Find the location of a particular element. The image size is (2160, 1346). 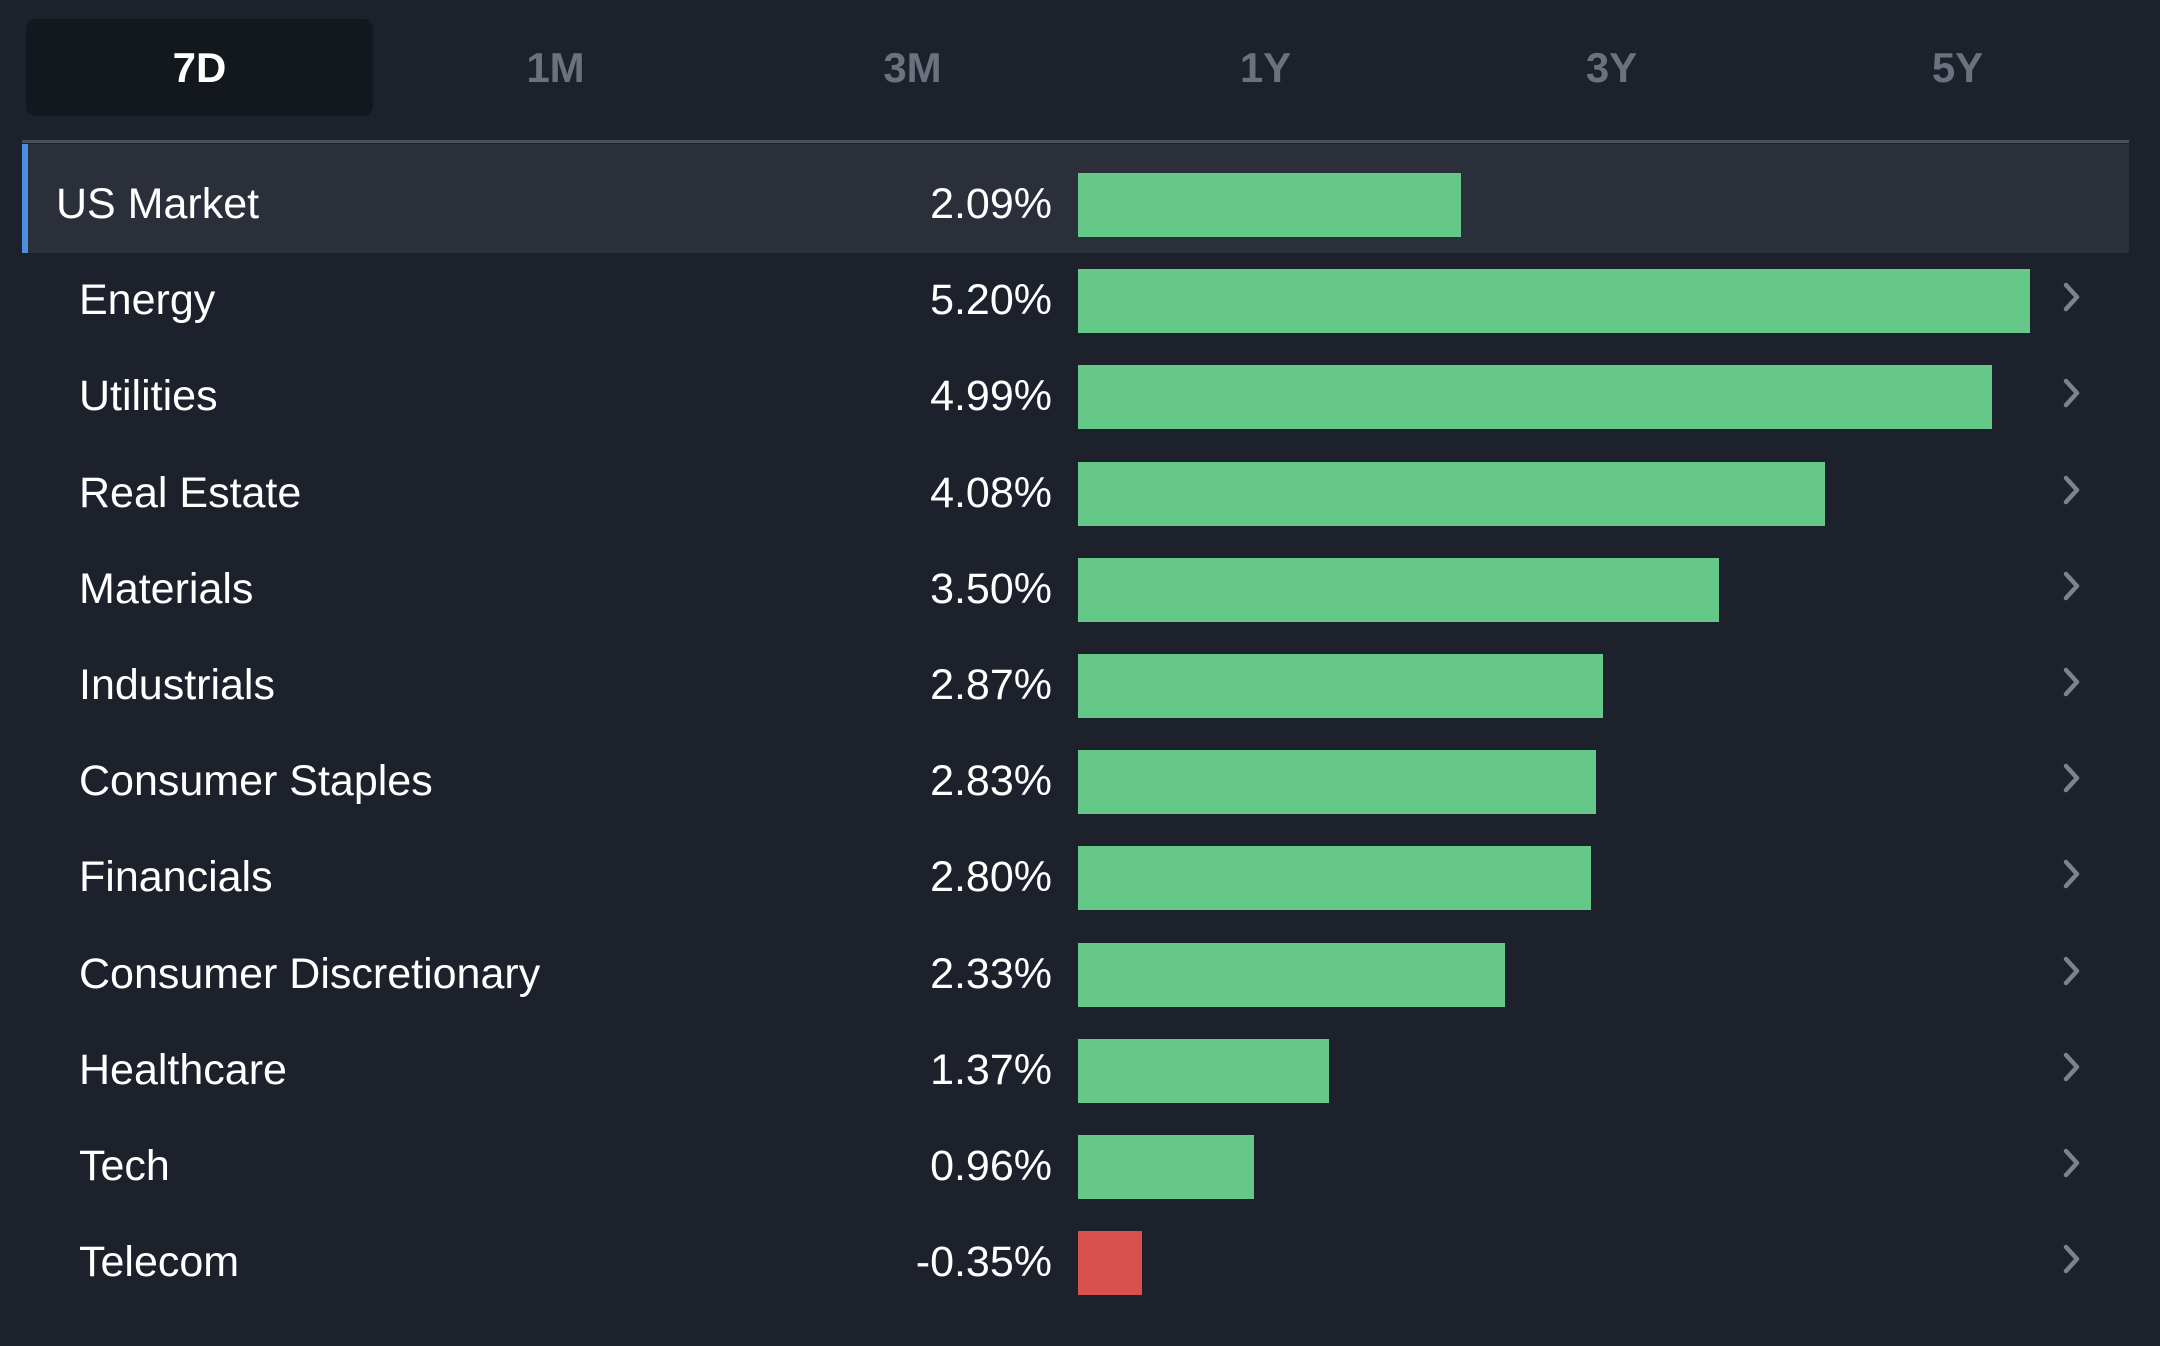

sector-row: Consumer Discretionary 2.33% is located at coordinates (1080, 975).